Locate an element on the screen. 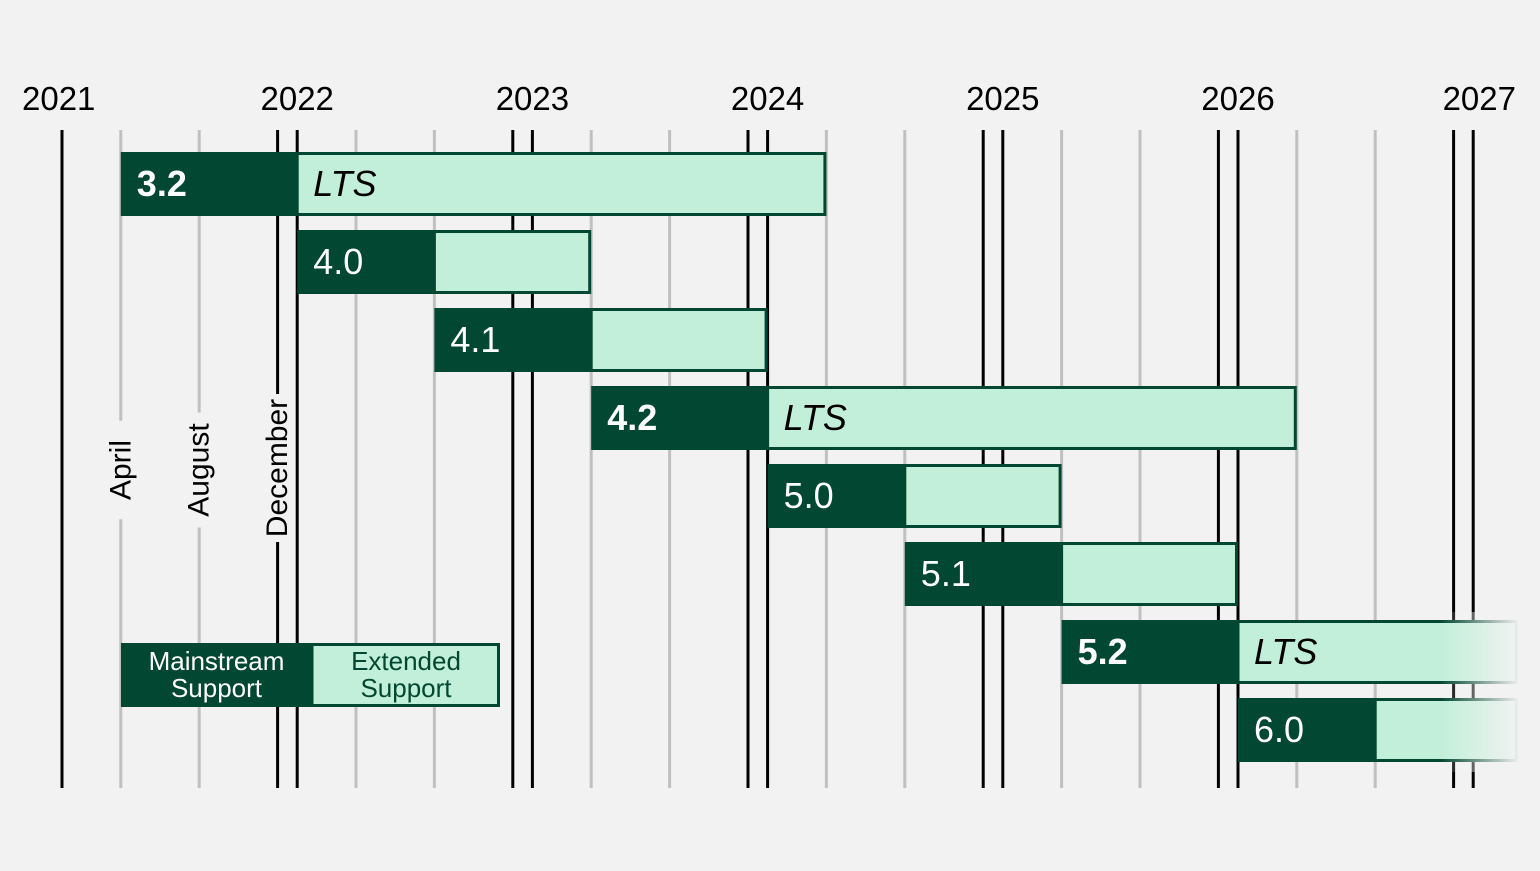 Image resolution: width=1540 pixels, height=871 pixels. month-label-backdrop-april is located at coordinates (120, 470).